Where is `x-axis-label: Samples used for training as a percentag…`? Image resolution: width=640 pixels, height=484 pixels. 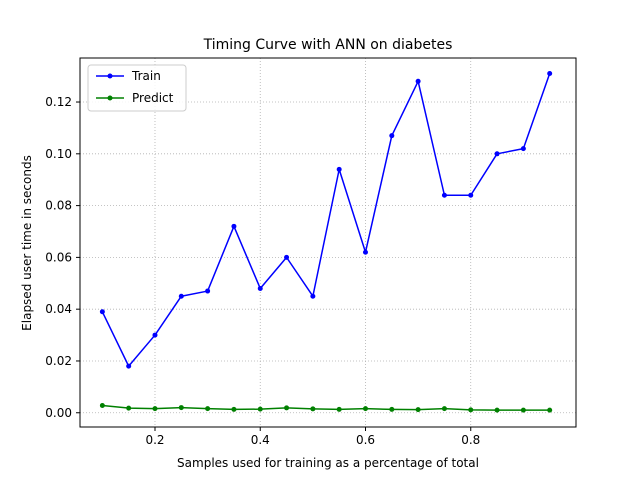 x-axis-label: Samples used for training as a percentag… is located at coordinates (328, 463).